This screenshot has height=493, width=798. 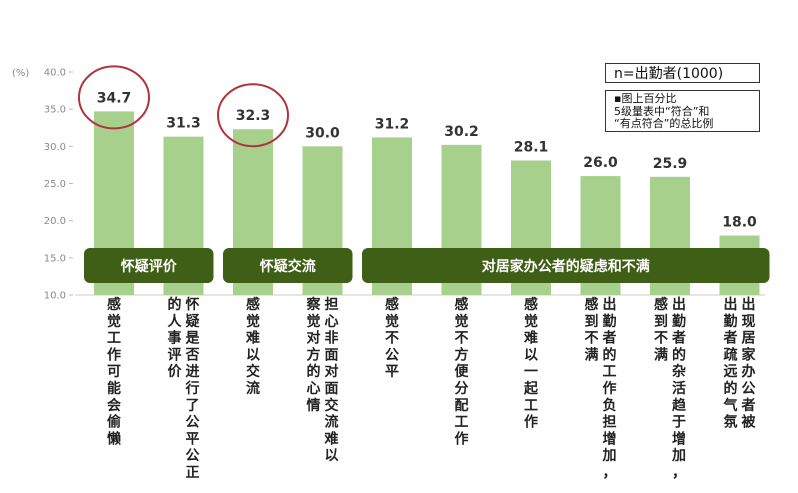 I want to click on data-label: 28.1, so click(x=531, y=147).